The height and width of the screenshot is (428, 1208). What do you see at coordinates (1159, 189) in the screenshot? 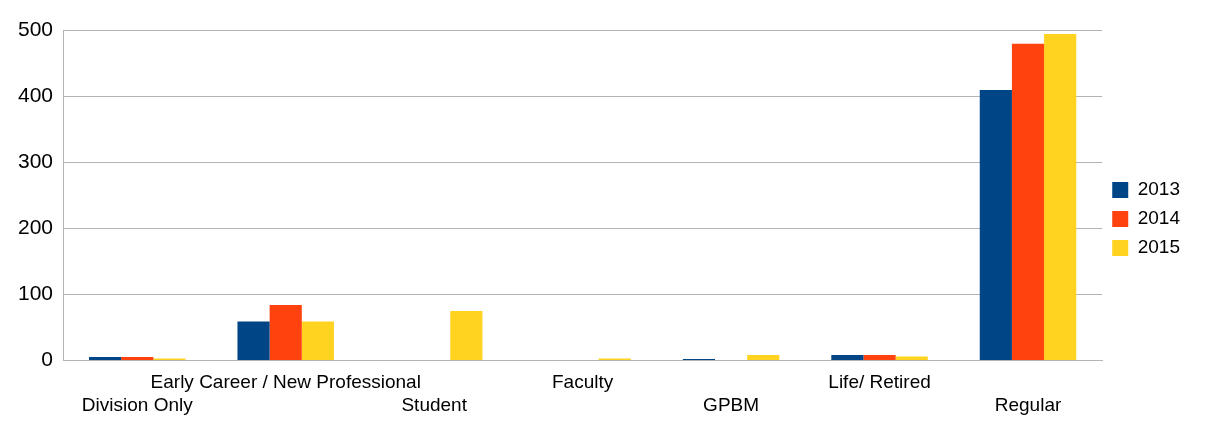
I see `legend-label: 2013` at bounding box center [1159, 189].